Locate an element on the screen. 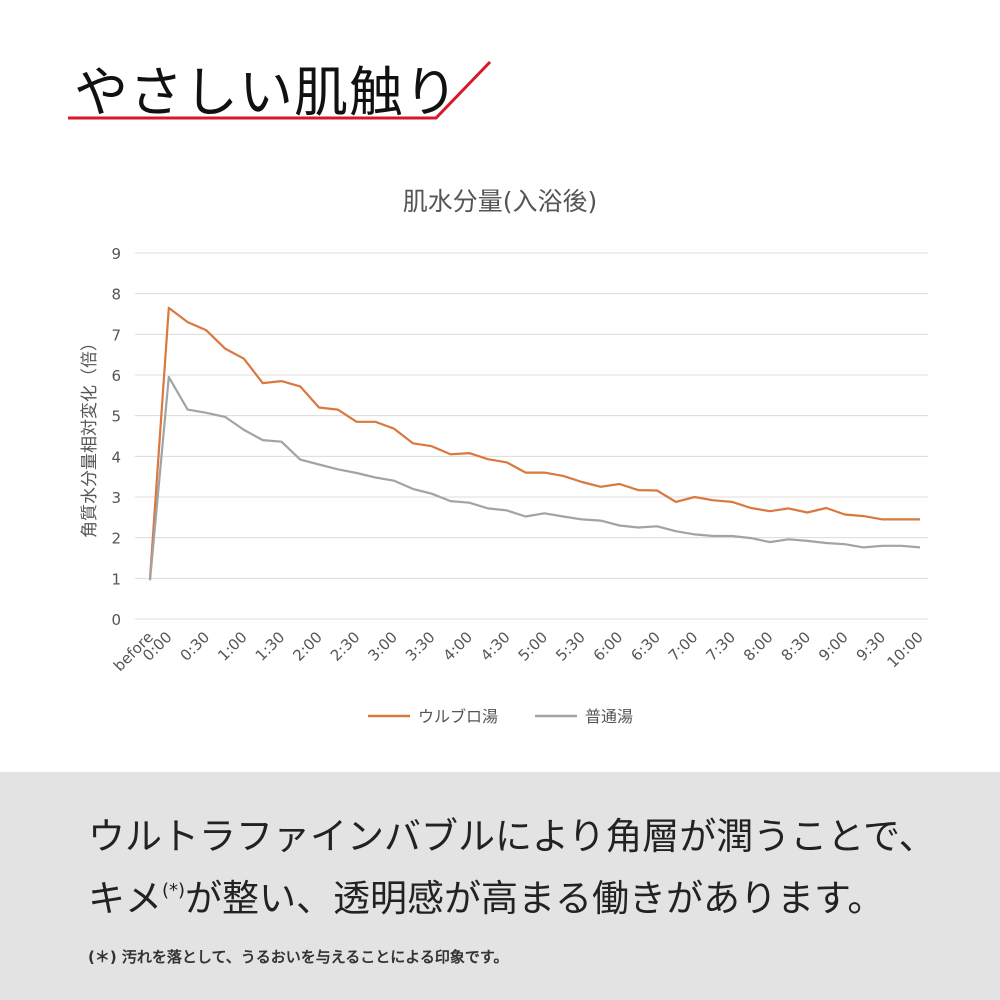  x-tick-label: 7:00 is located at coordinates (683, 646).